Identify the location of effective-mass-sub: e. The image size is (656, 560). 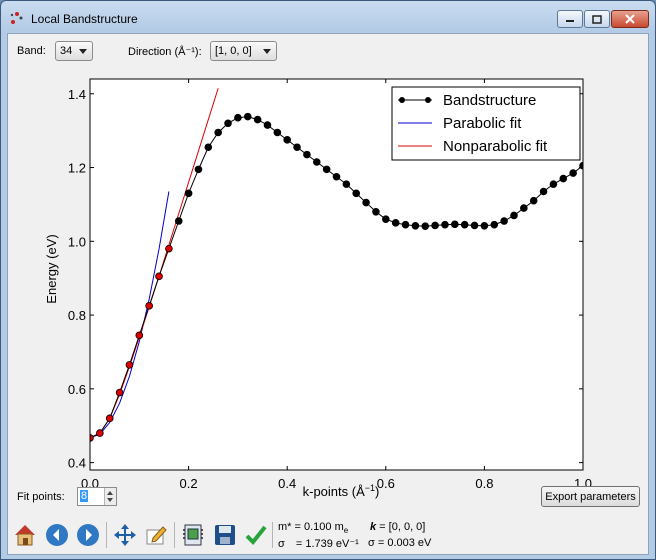
(346, 531).